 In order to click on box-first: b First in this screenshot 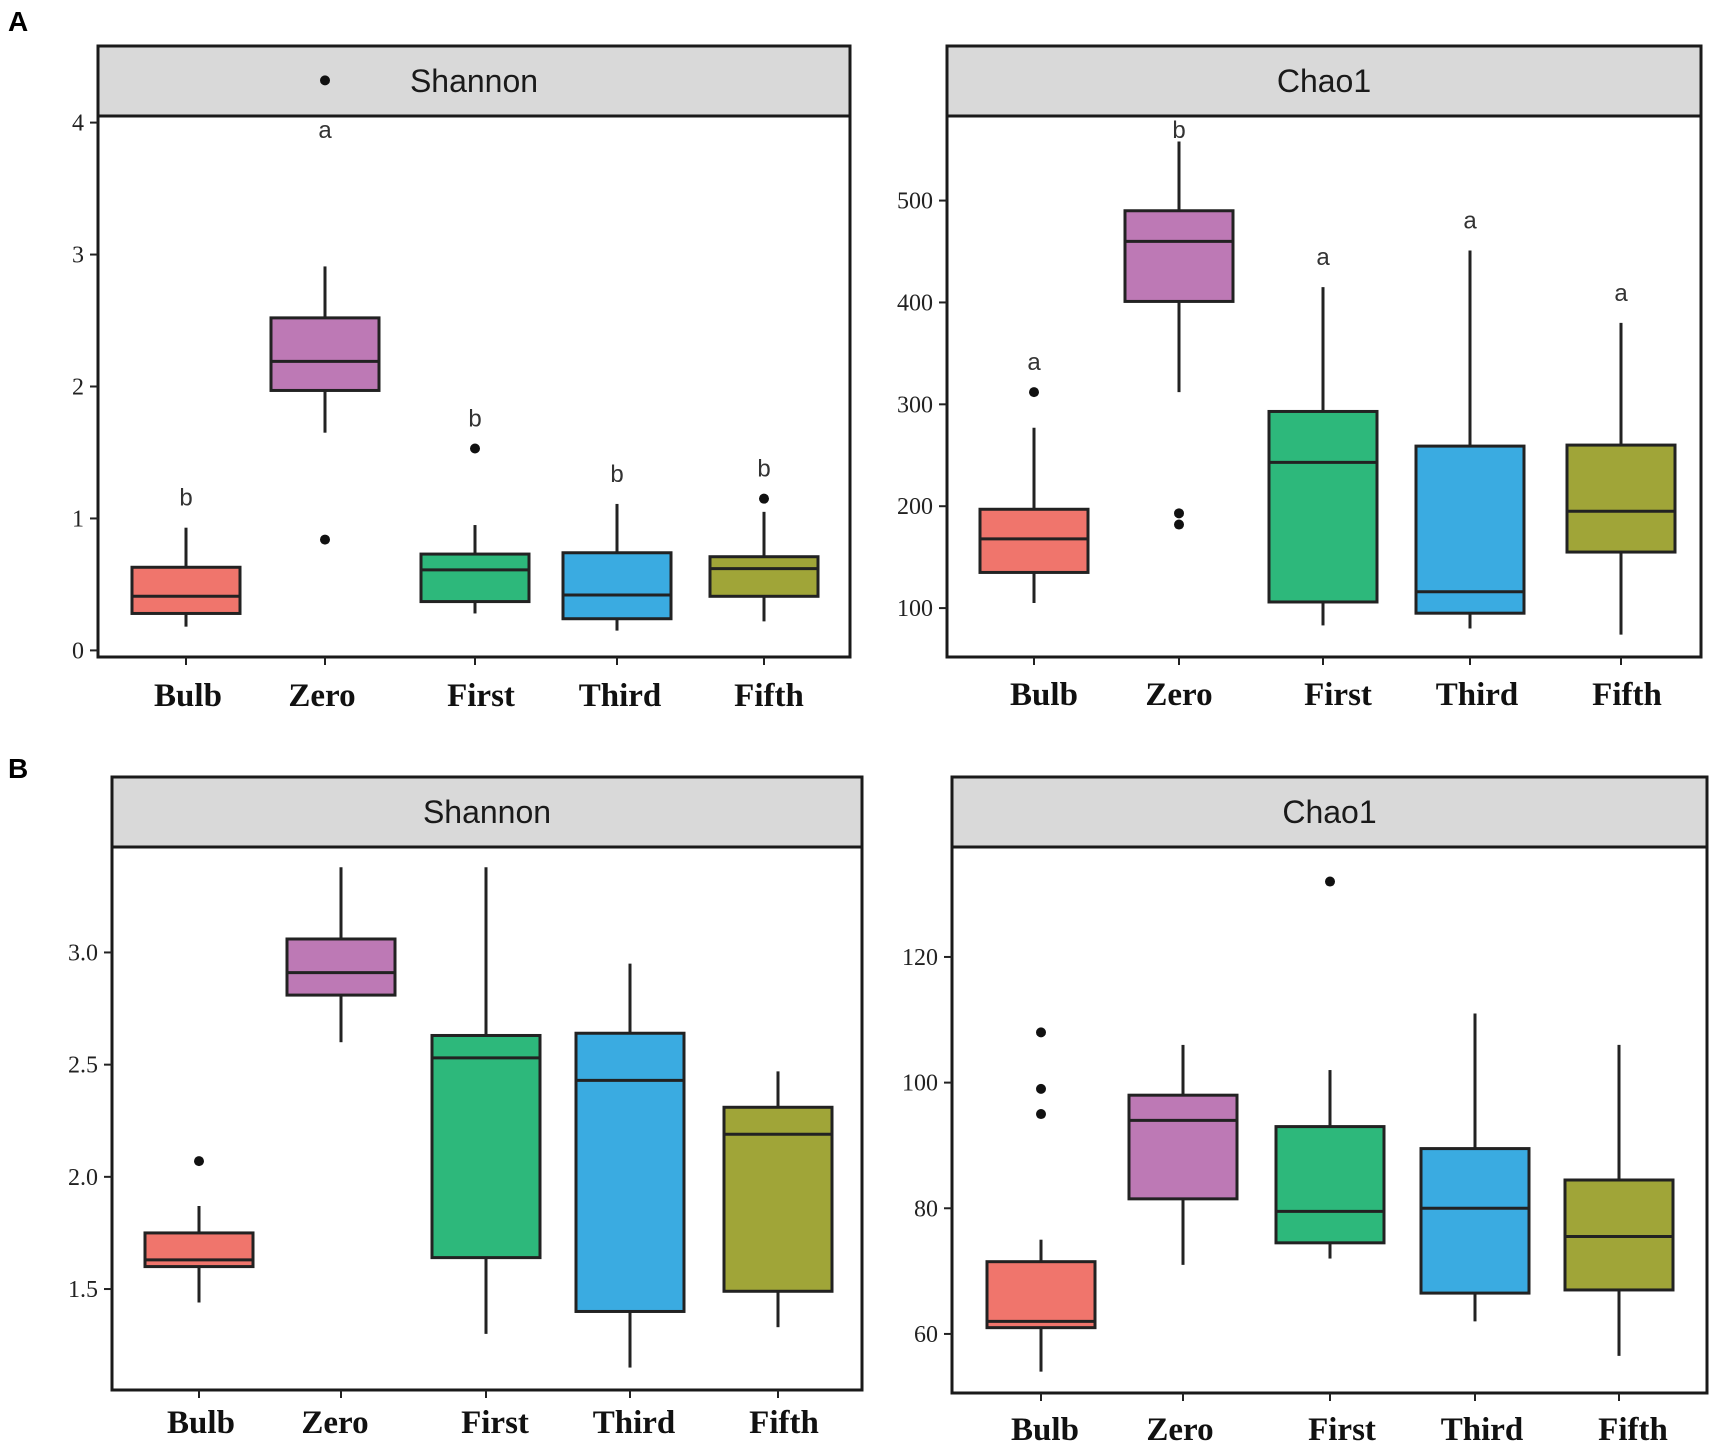, I will do `click(475, 560)`.